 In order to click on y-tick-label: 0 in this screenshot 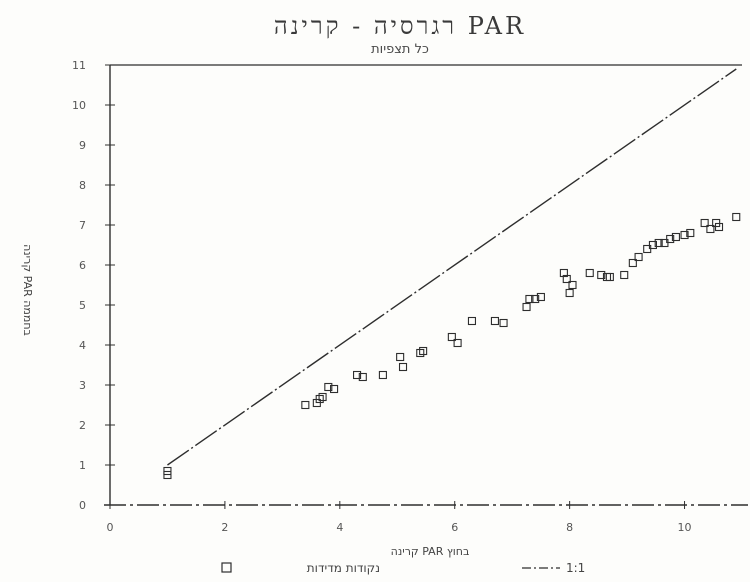, I will do `click(82, 505)`.